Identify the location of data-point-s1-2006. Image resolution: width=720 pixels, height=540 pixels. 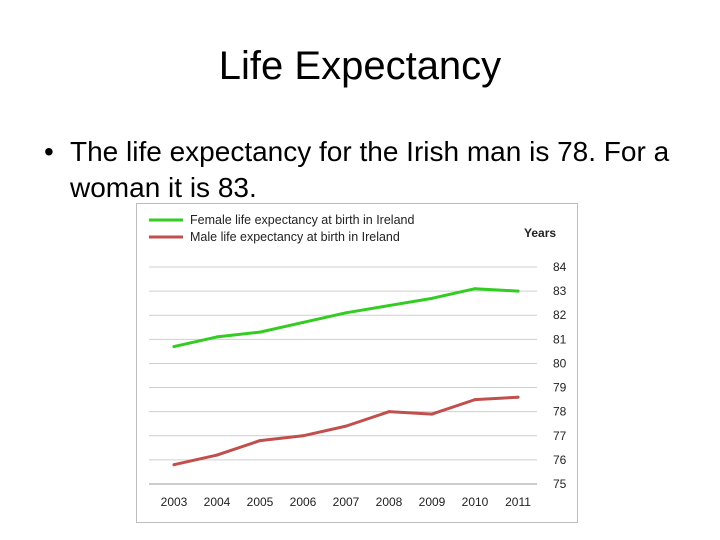
(303, 322).